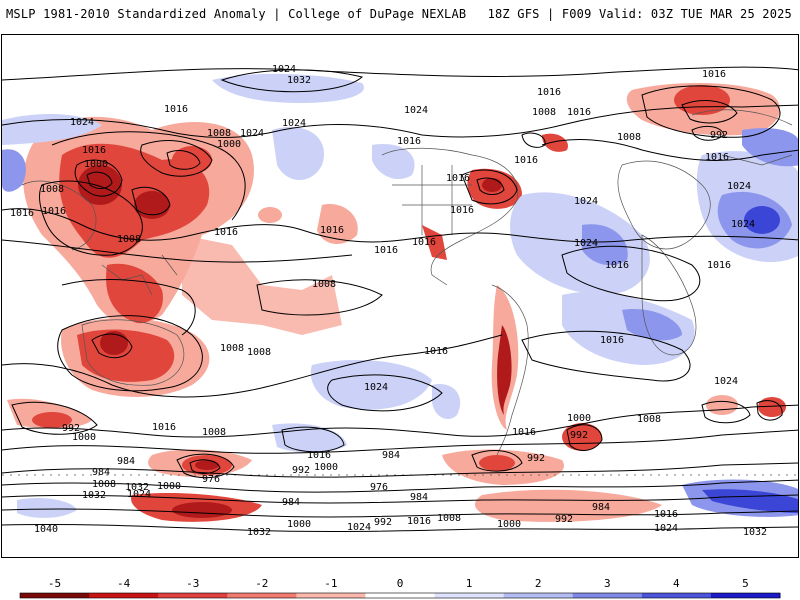  Describe the element at coordinates (745, 583) in the screenshot. I see `colorbar-tick-label: 5` at that location.